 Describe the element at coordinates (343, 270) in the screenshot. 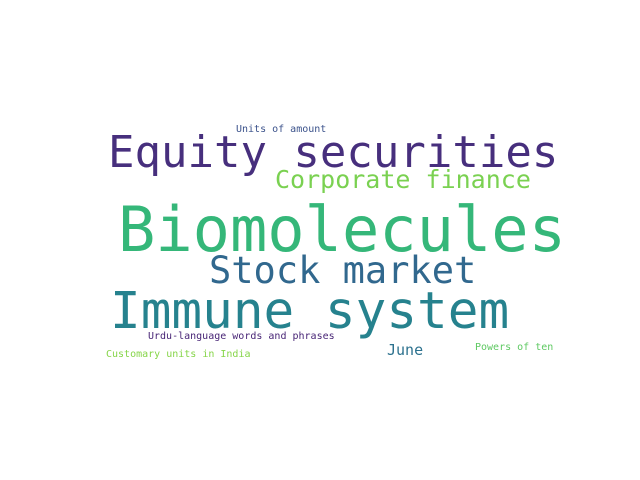

I see `word-stock-market: Stock market` at that location.